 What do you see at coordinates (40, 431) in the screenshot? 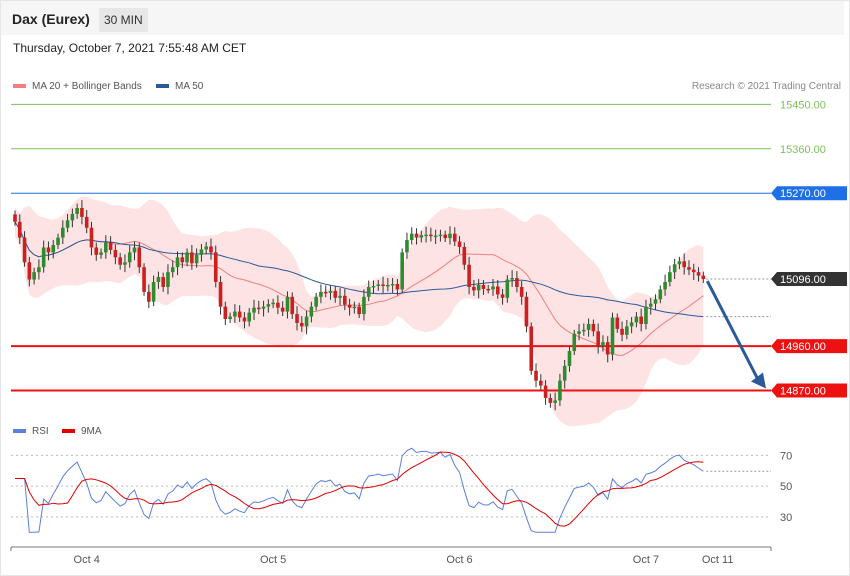
I see `rsi-label: RSI` at bounding box center [40, 431].